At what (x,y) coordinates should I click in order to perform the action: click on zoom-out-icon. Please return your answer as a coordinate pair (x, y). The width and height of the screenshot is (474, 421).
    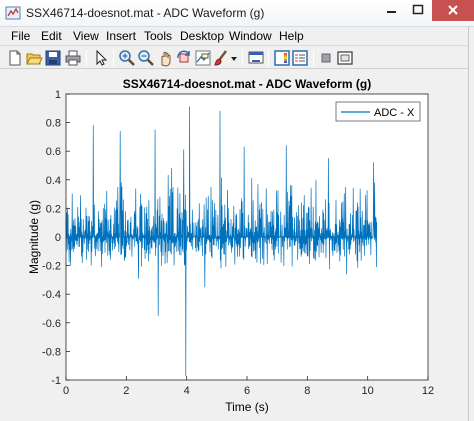
    Looking at the image, I should click on (146, 58).